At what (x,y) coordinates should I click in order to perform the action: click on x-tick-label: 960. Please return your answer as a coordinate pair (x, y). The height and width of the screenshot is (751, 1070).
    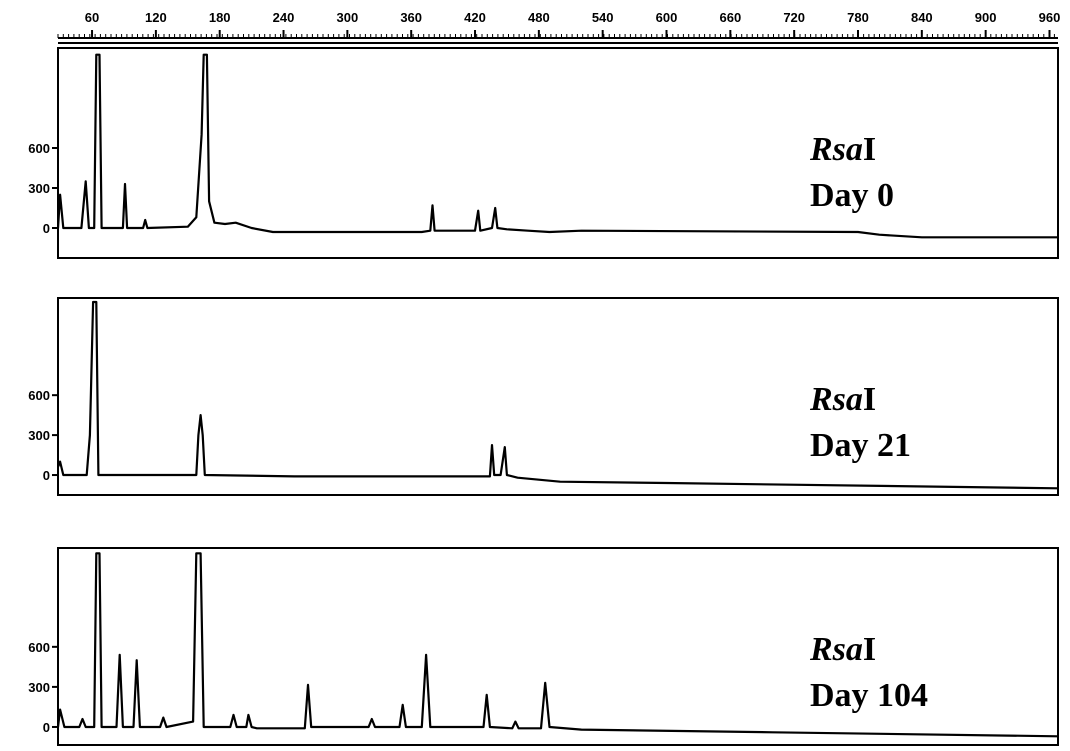
    Looking at the image, I should click on (1050, 17).